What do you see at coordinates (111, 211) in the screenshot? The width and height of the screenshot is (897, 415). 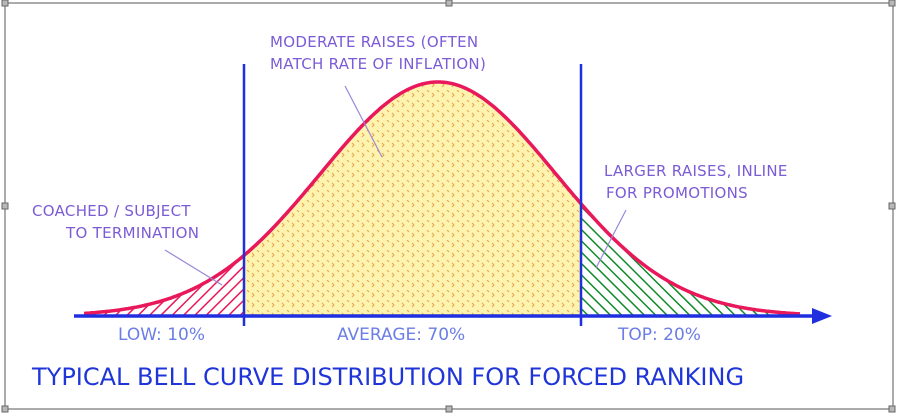 I see `left-annotation-line1: COACHED / SUBJECT` at bounding box center [111, 211].